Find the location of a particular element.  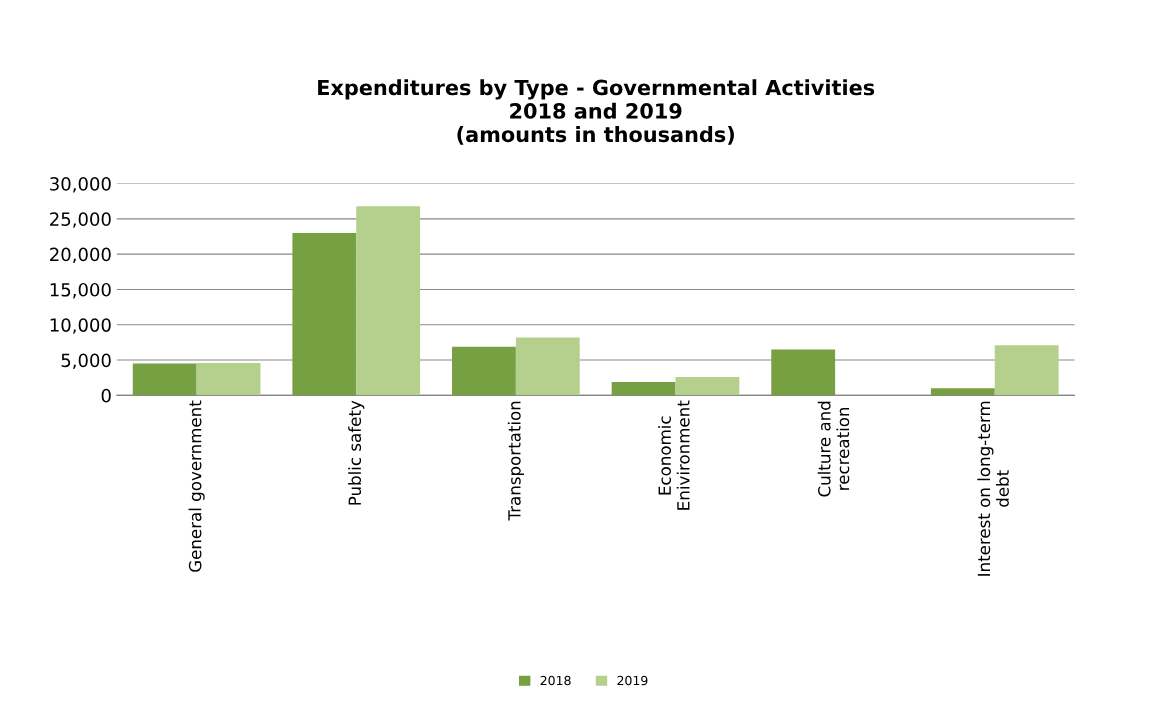

y-tick-label: 5,000 is located at coordinates (86, 361).